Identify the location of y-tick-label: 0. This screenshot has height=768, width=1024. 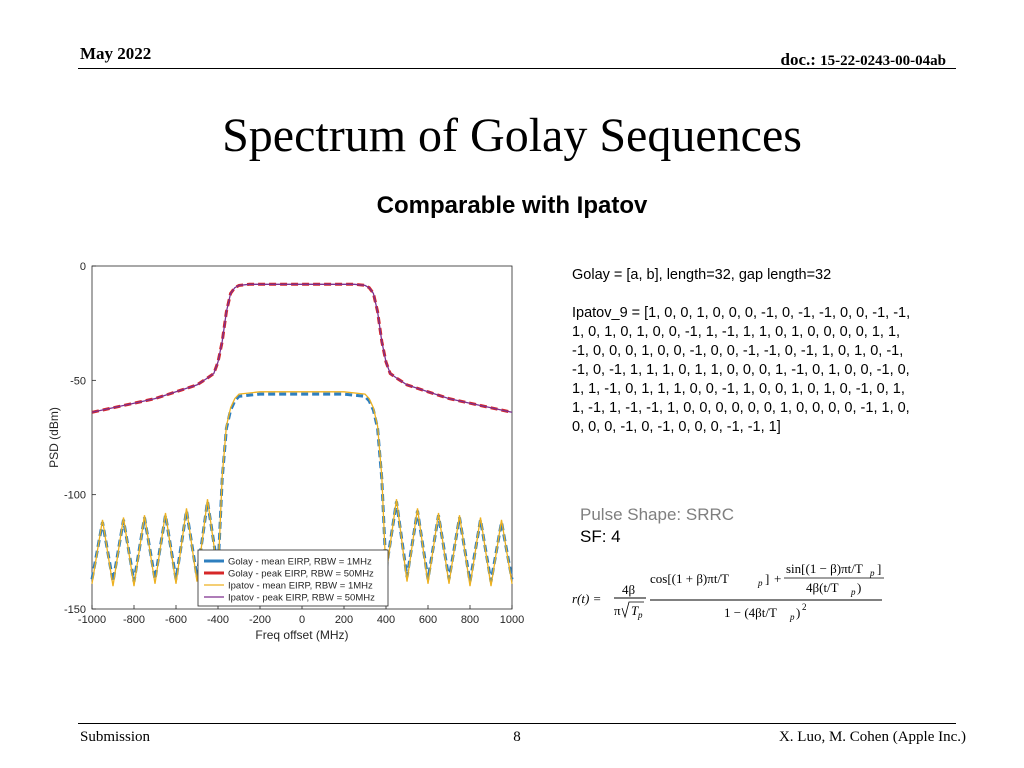
(83, 267).